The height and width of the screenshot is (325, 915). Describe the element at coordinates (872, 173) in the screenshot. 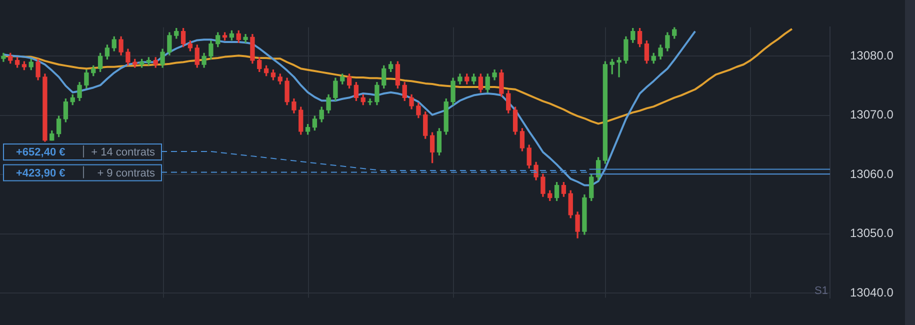

I see `y-tick-label: 13060.0` at that location.